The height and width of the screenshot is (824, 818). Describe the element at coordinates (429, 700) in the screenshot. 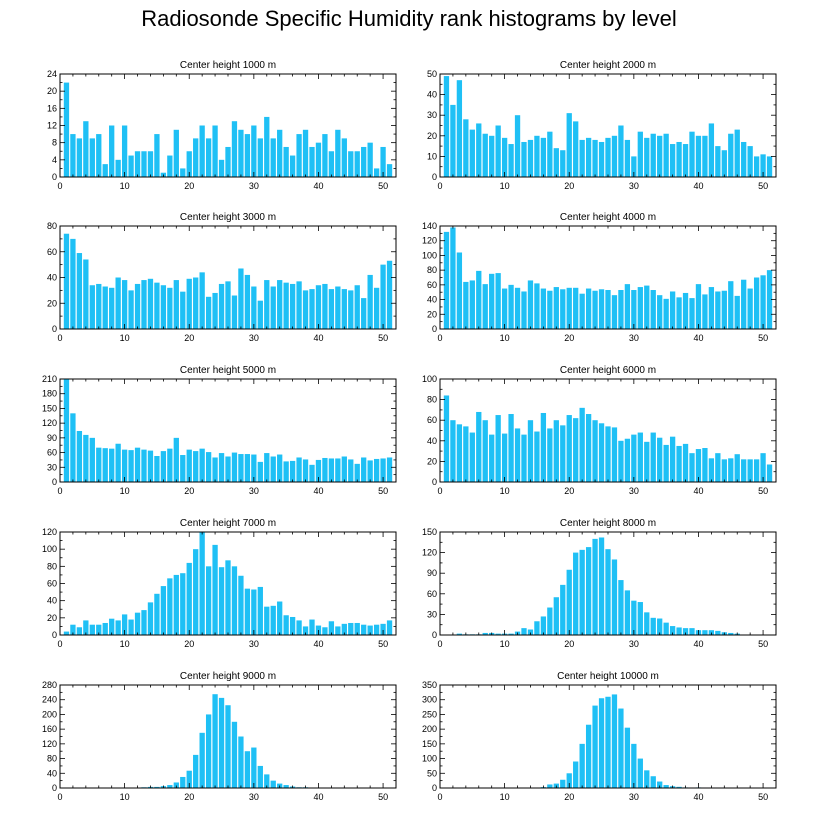

I see `y-tick-label: 300` at that location.